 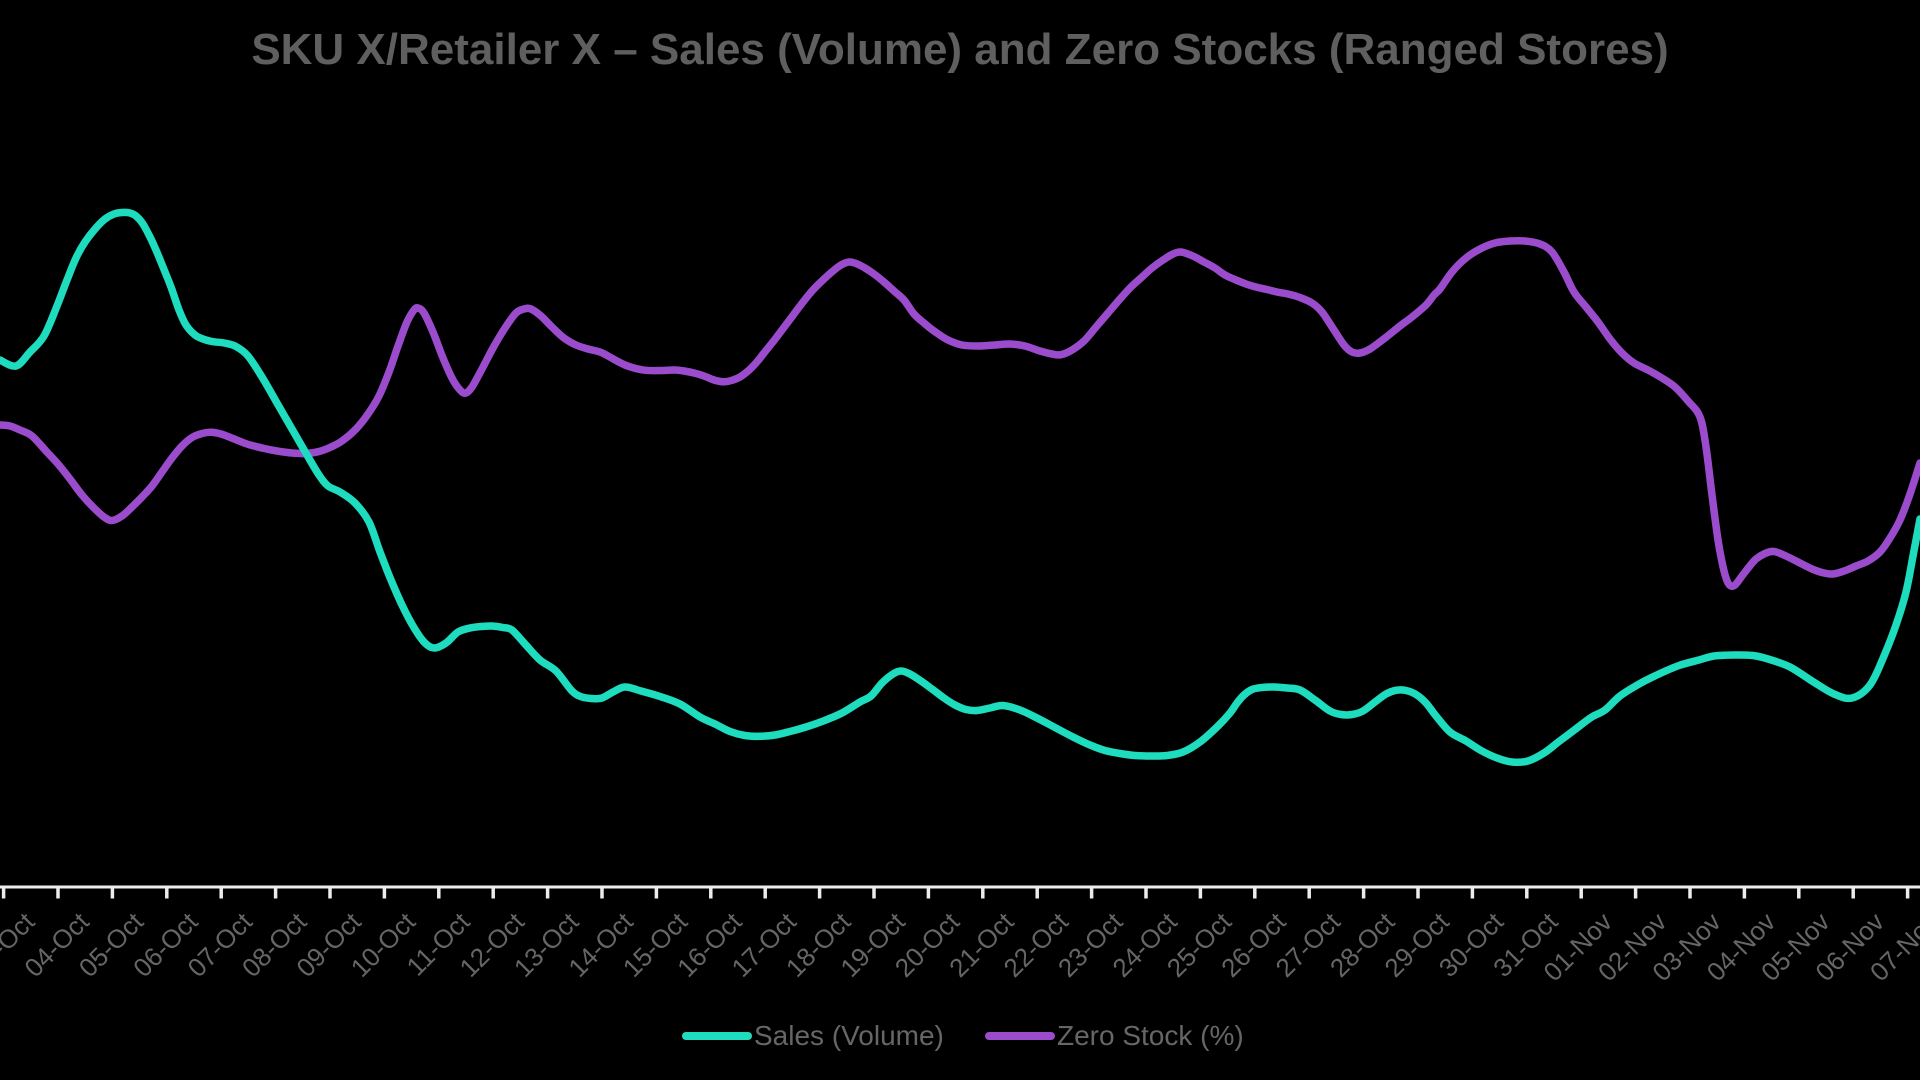 What do you see at coordinates (1150, 1035) in the screenshot?
I see `svg-text: Zero Stock (%)` at bounding box center [1150, 1035].